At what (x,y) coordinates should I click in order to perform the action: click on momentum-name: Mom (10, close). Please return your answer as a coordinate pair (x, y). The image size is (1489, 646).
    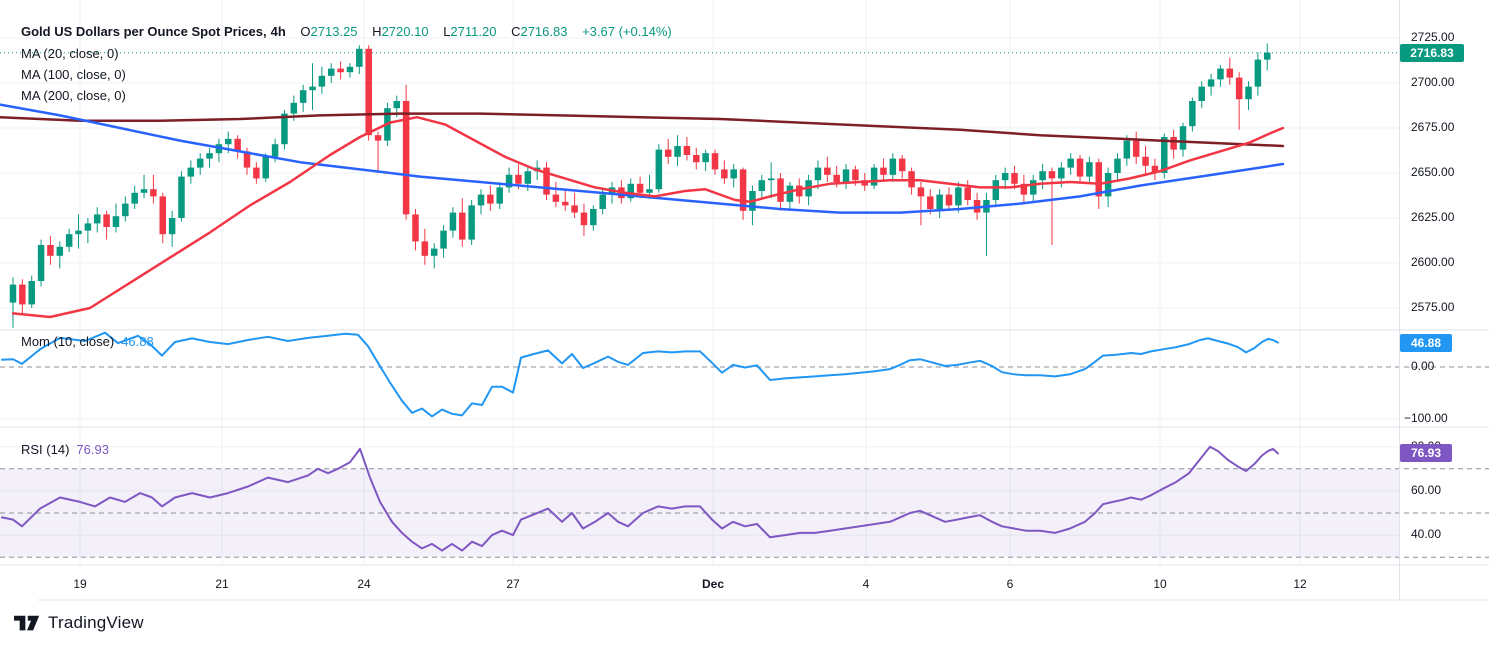
    Looking at the image, I should click on (68, 341).